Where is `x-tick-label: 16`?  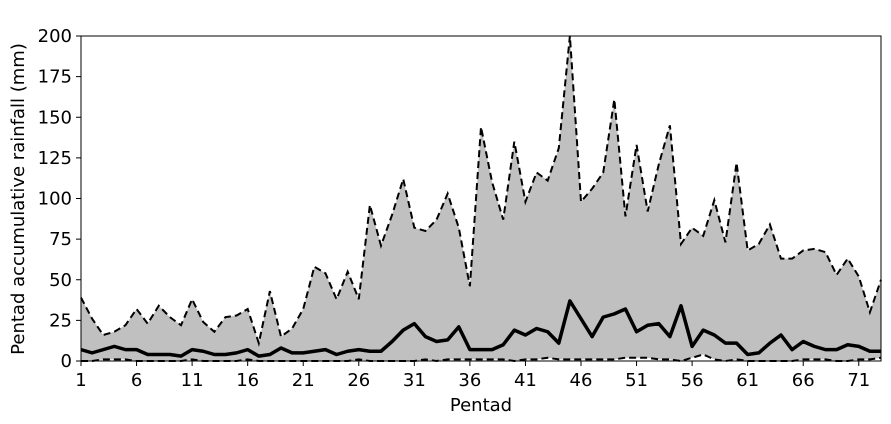 x-tick-label: 16 is located at coordinates (247, 380).